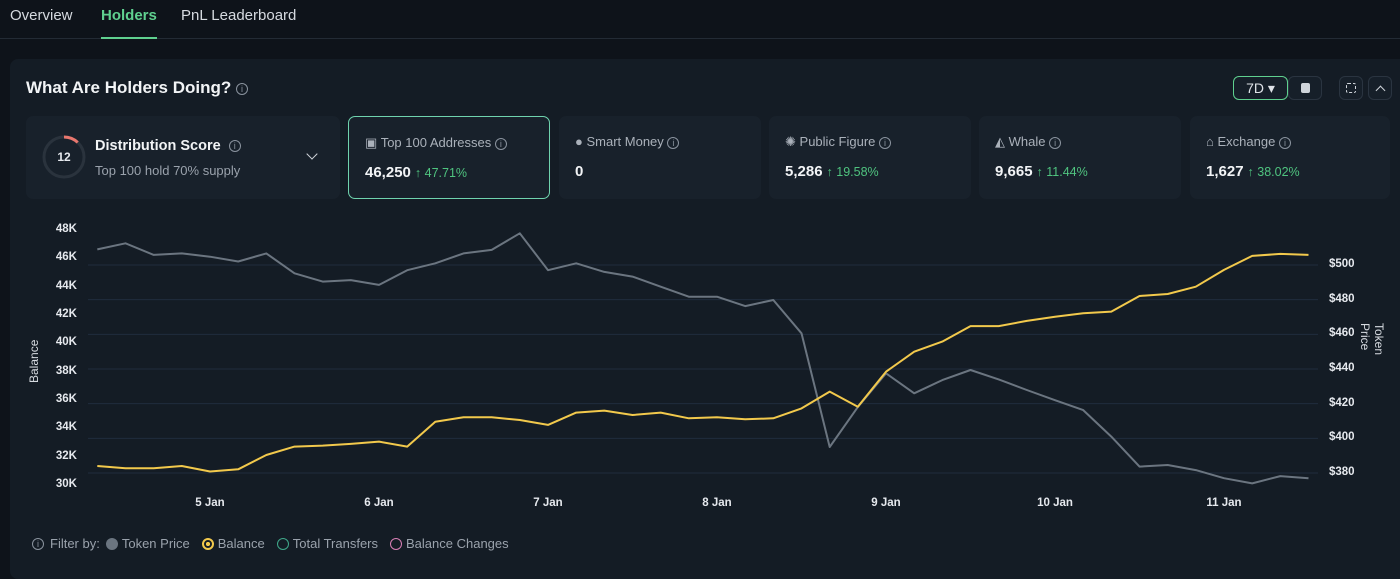 This screenshot has height=579, width=1400. I want to click on filter-balance: Balance, so click(233, 543).